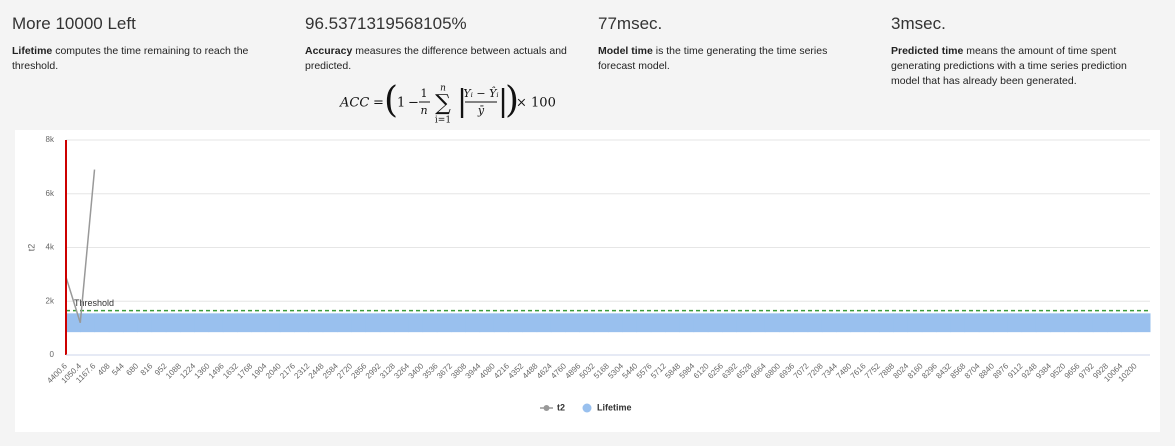  I want to click on x-tick-label: 9112, so click(1015, 370).